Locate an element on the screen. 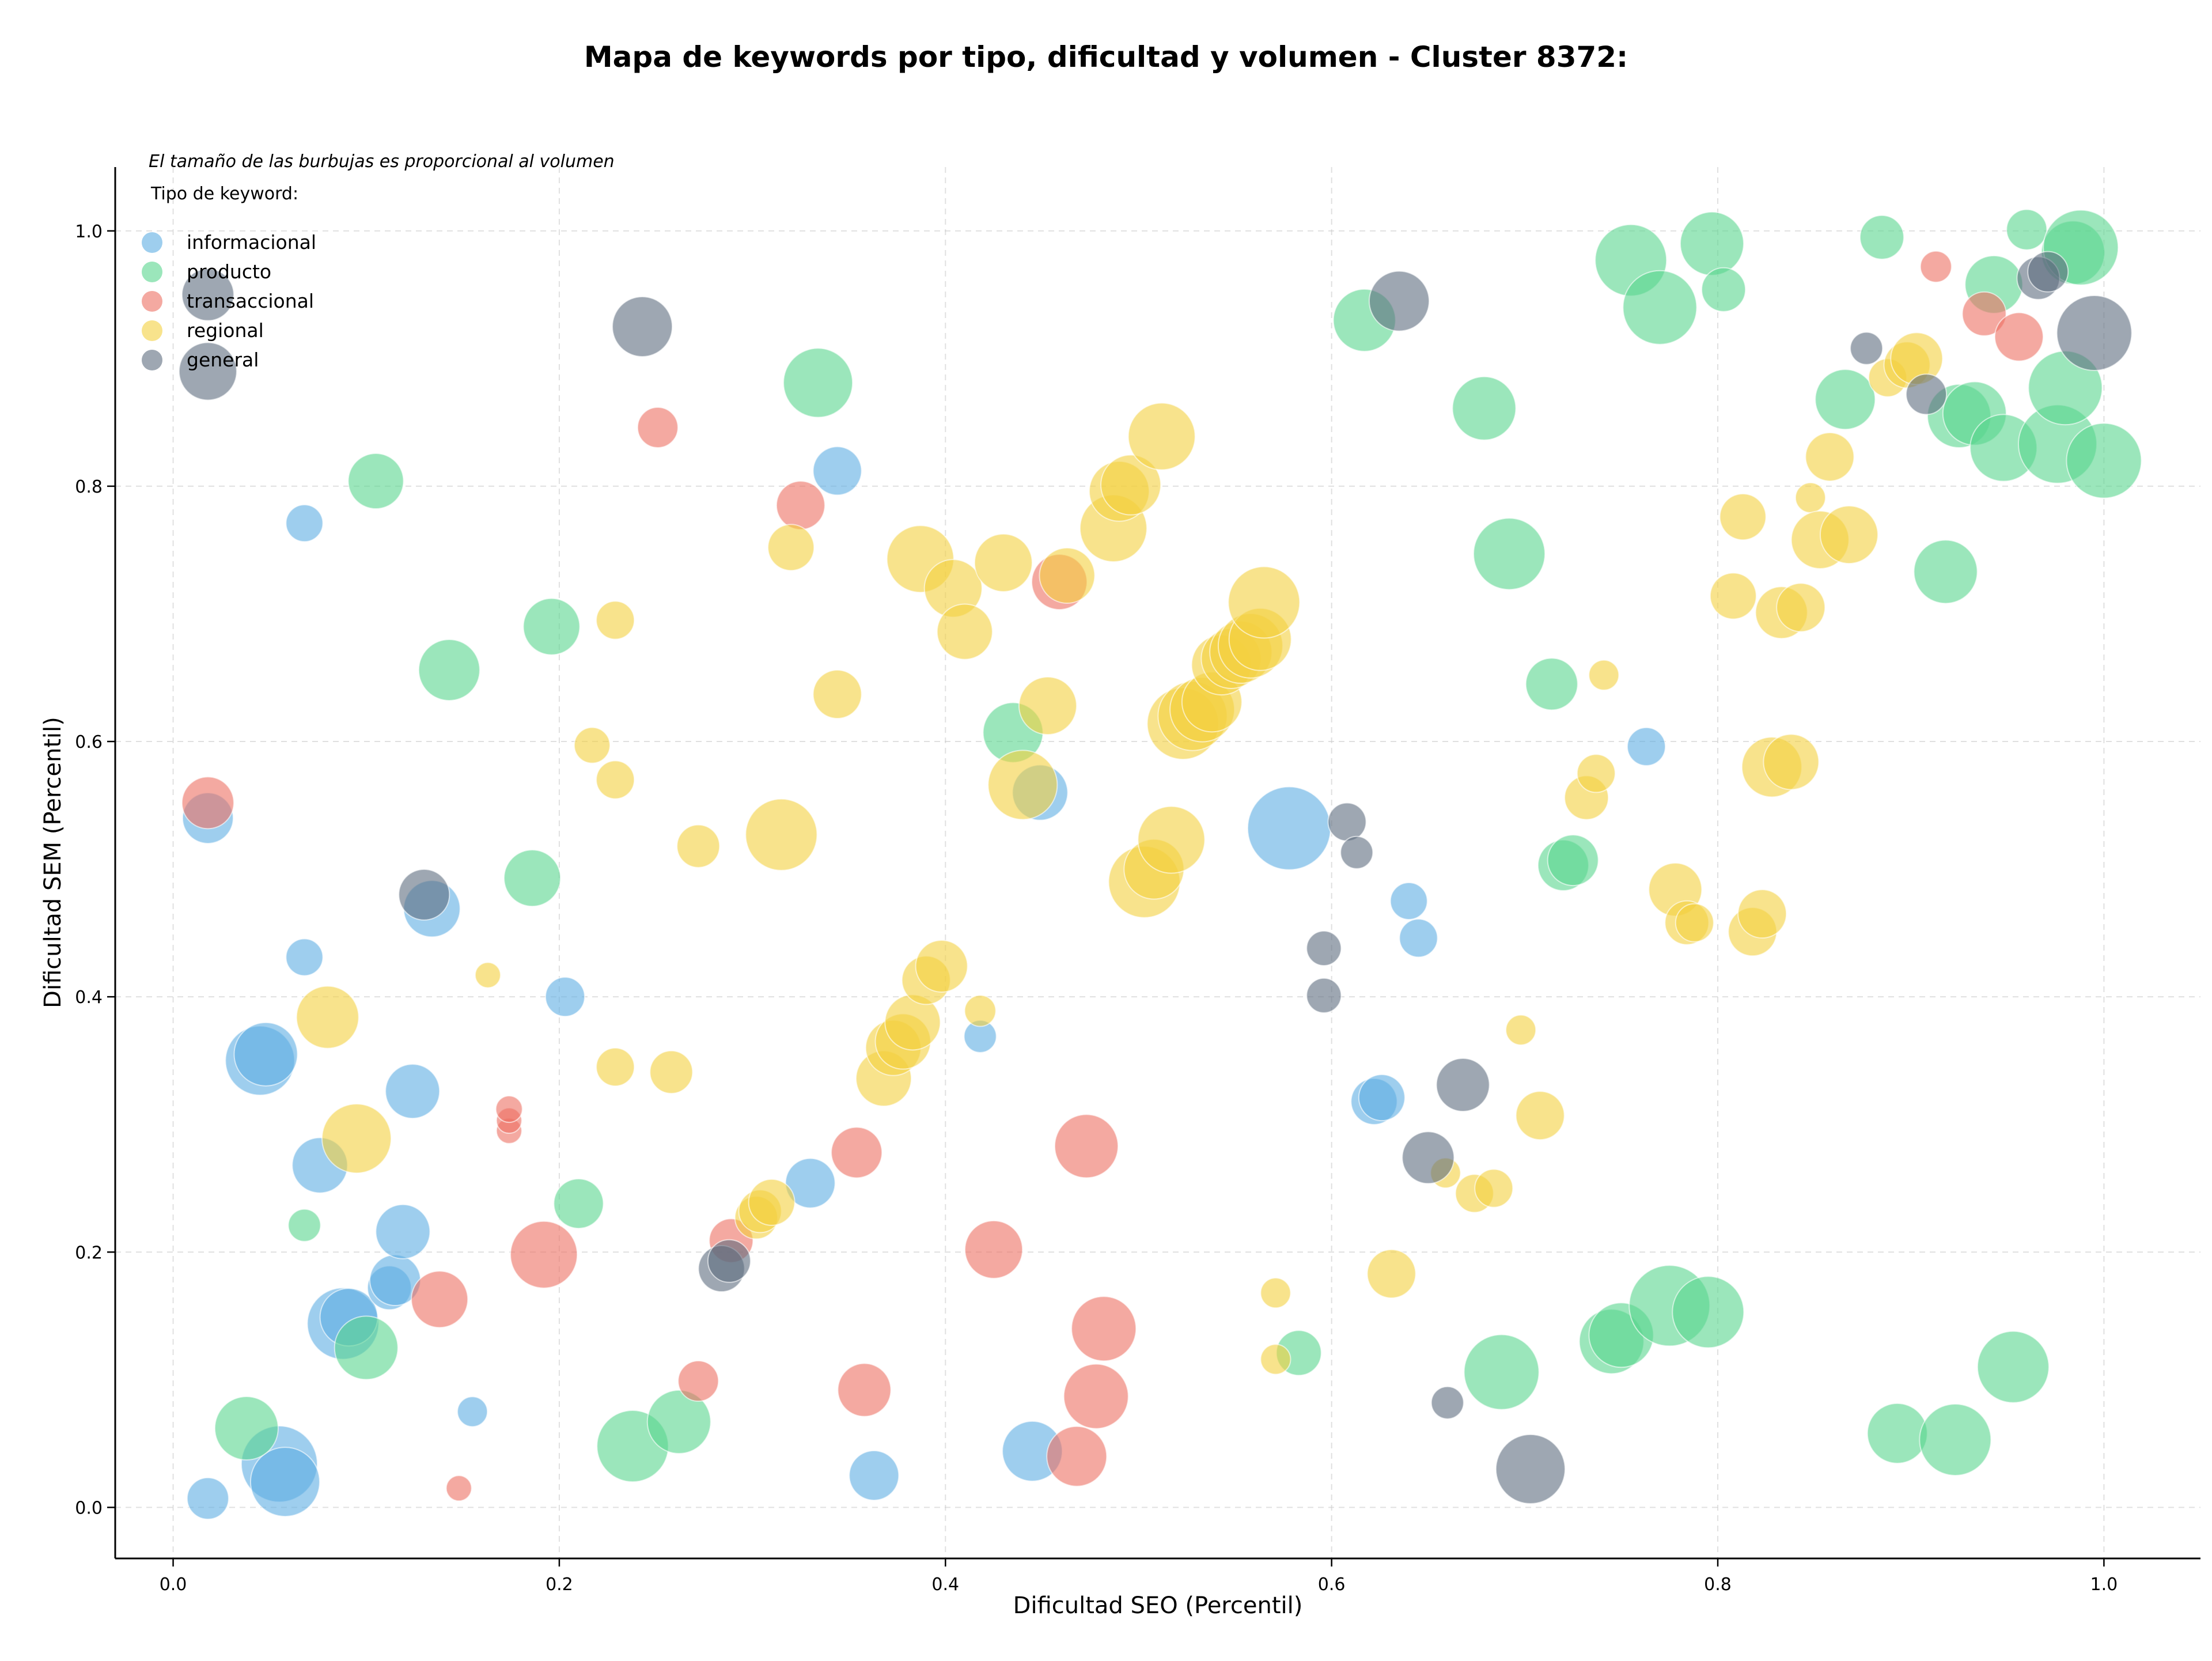 This screenshot has width=2212, height=1661. y-tick-label: 1.0 is located at coordinates (89, 232).